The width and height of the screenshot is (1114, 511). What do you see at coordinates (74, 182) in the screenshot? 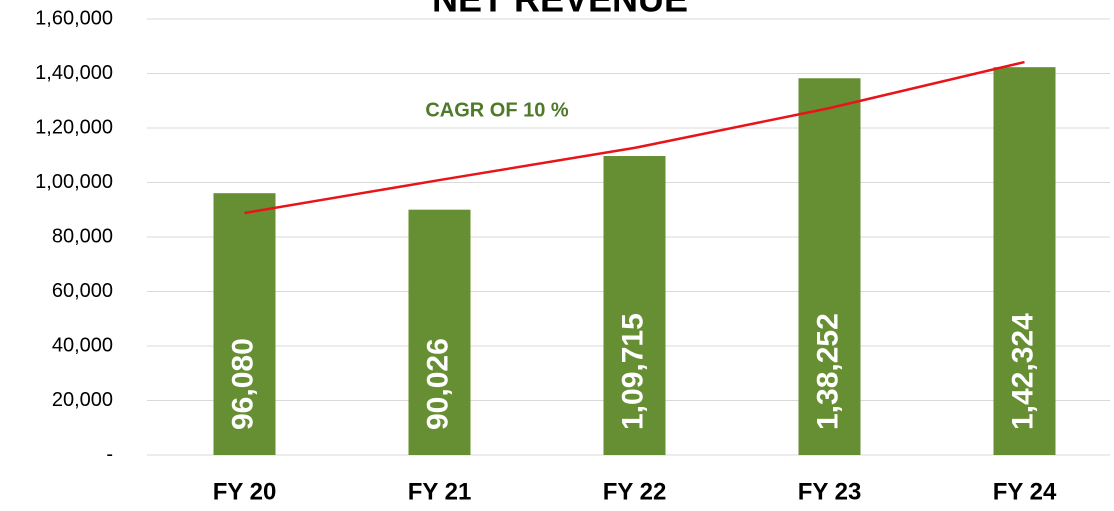
I see `y-tick-label: 1,00,000` at bounding box center [74, 182].